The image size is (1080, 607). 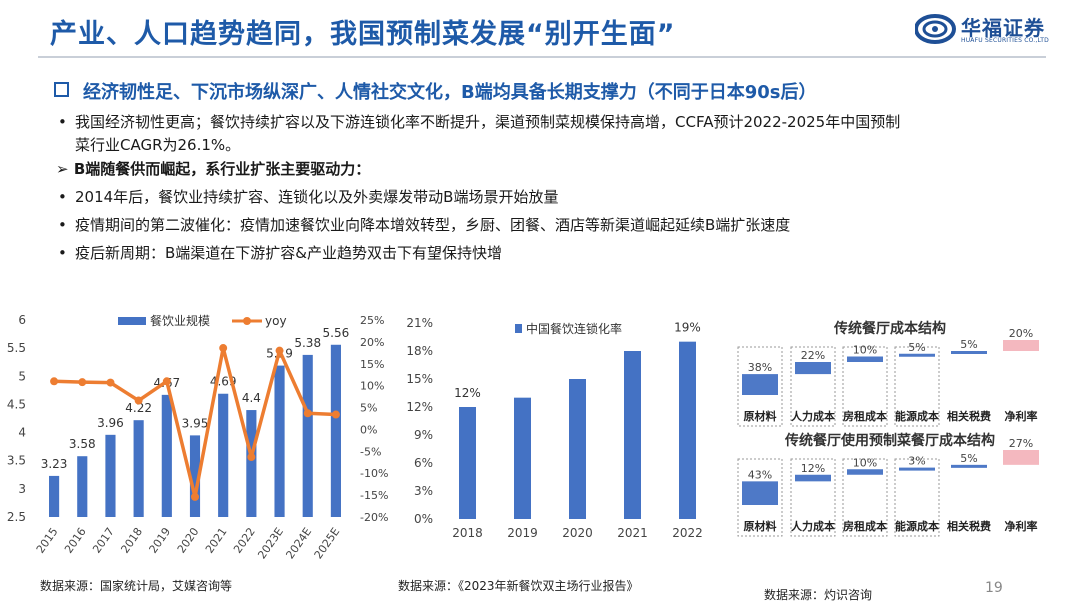 What do you see at coordinates (247, 321) in the screenshot?
I see `legend-marker` at bounding box center [247, 321].